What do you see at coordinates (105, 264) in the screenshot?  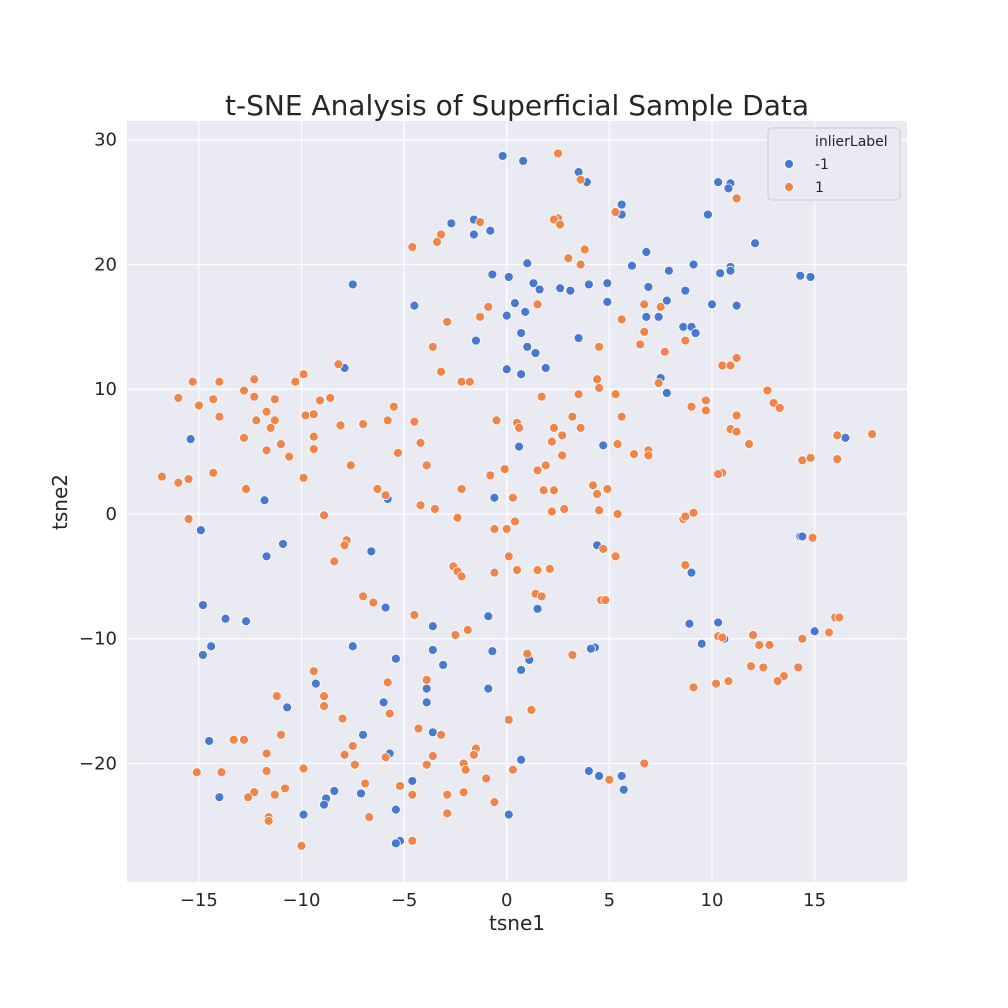 I see `y-tick-label: 20` at bounding box center [105, 264].